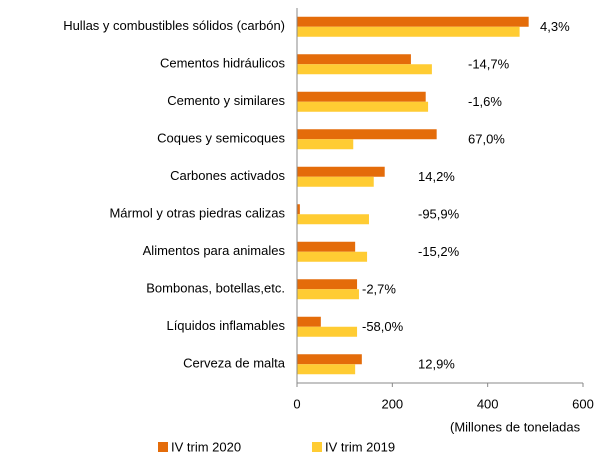 This screenshot has width=614, height=456. What do you see at coordinates (221, 138) in the screenshot?
I see `y-tick-label: Coques y semicoques` at bounding box center [221, 138].